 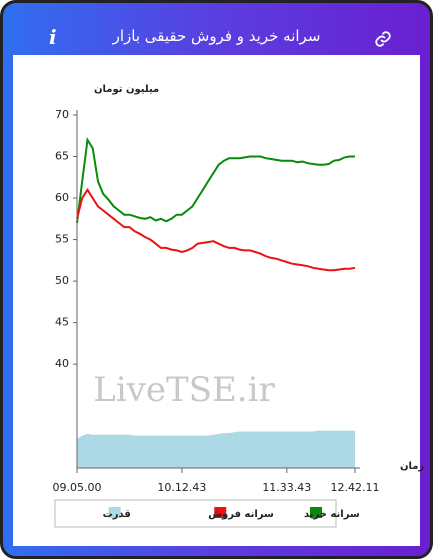 I want to click on x-tick-label: 12.42.11, so click(x=355, y=487).